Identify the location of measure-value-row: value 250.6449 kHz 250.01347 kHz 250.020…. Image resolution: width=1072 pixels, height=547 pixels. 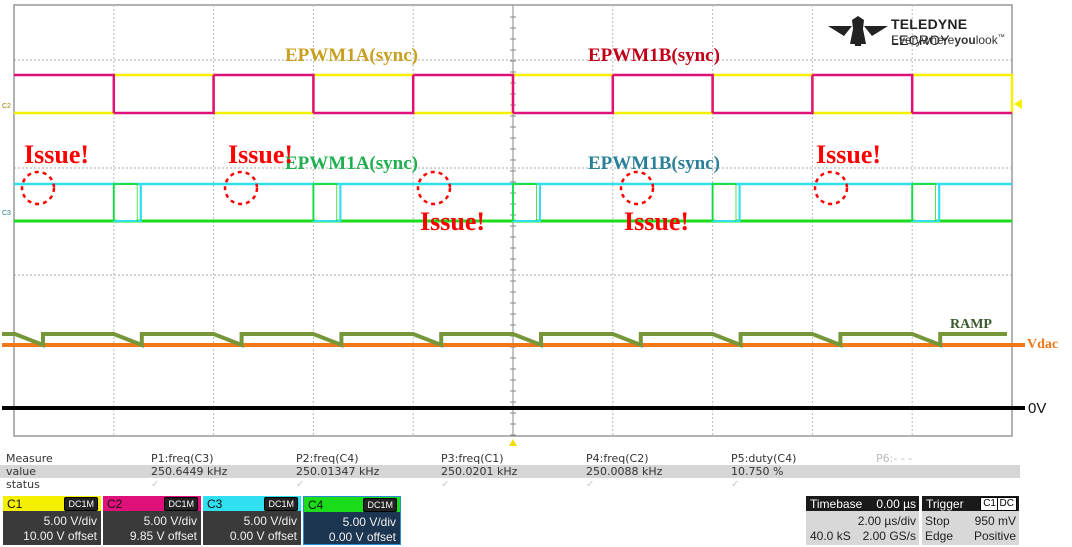
(510, 471).